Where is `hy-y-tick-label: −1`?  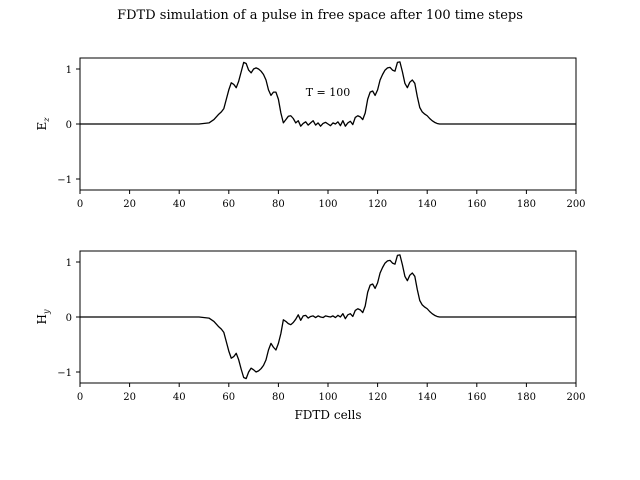 hy-y-tick-label: −1 is located at coordinates (64, 373).